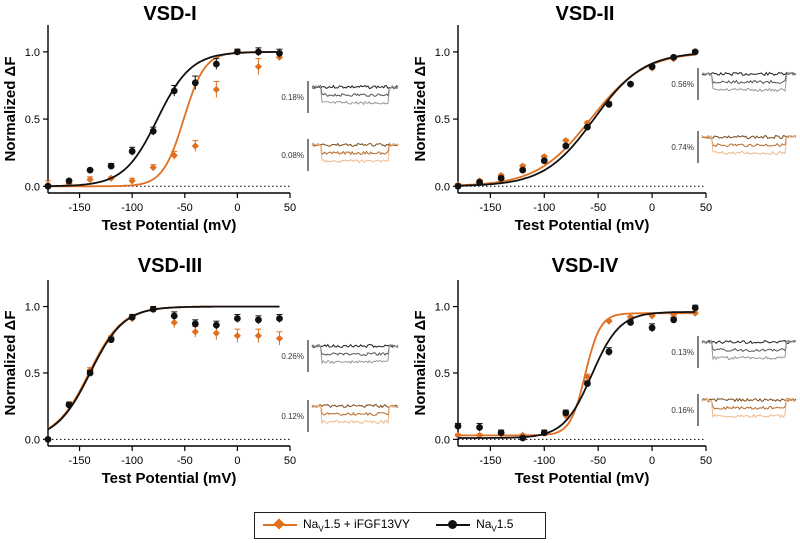 Image resolution: width=800 pixels, height=543 pixels. Describe the element at coordinates (682, 84) in the screenshot. I see `scale-bar-label: 0.56%` at that location.